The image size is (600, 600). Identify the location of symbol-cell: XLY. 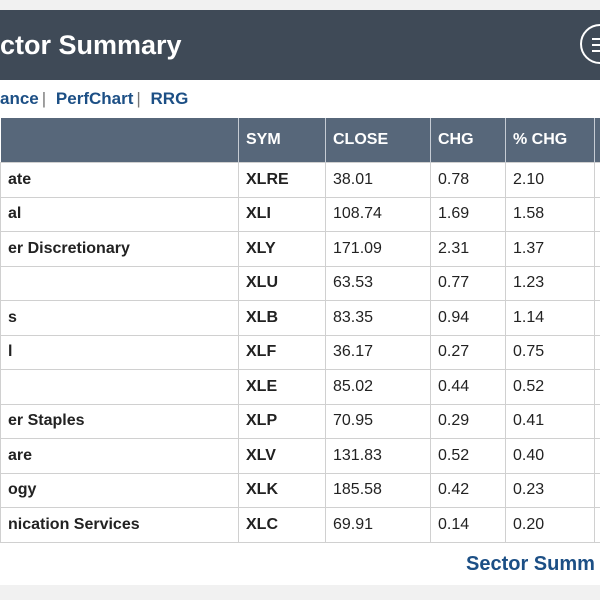
(282, 249).